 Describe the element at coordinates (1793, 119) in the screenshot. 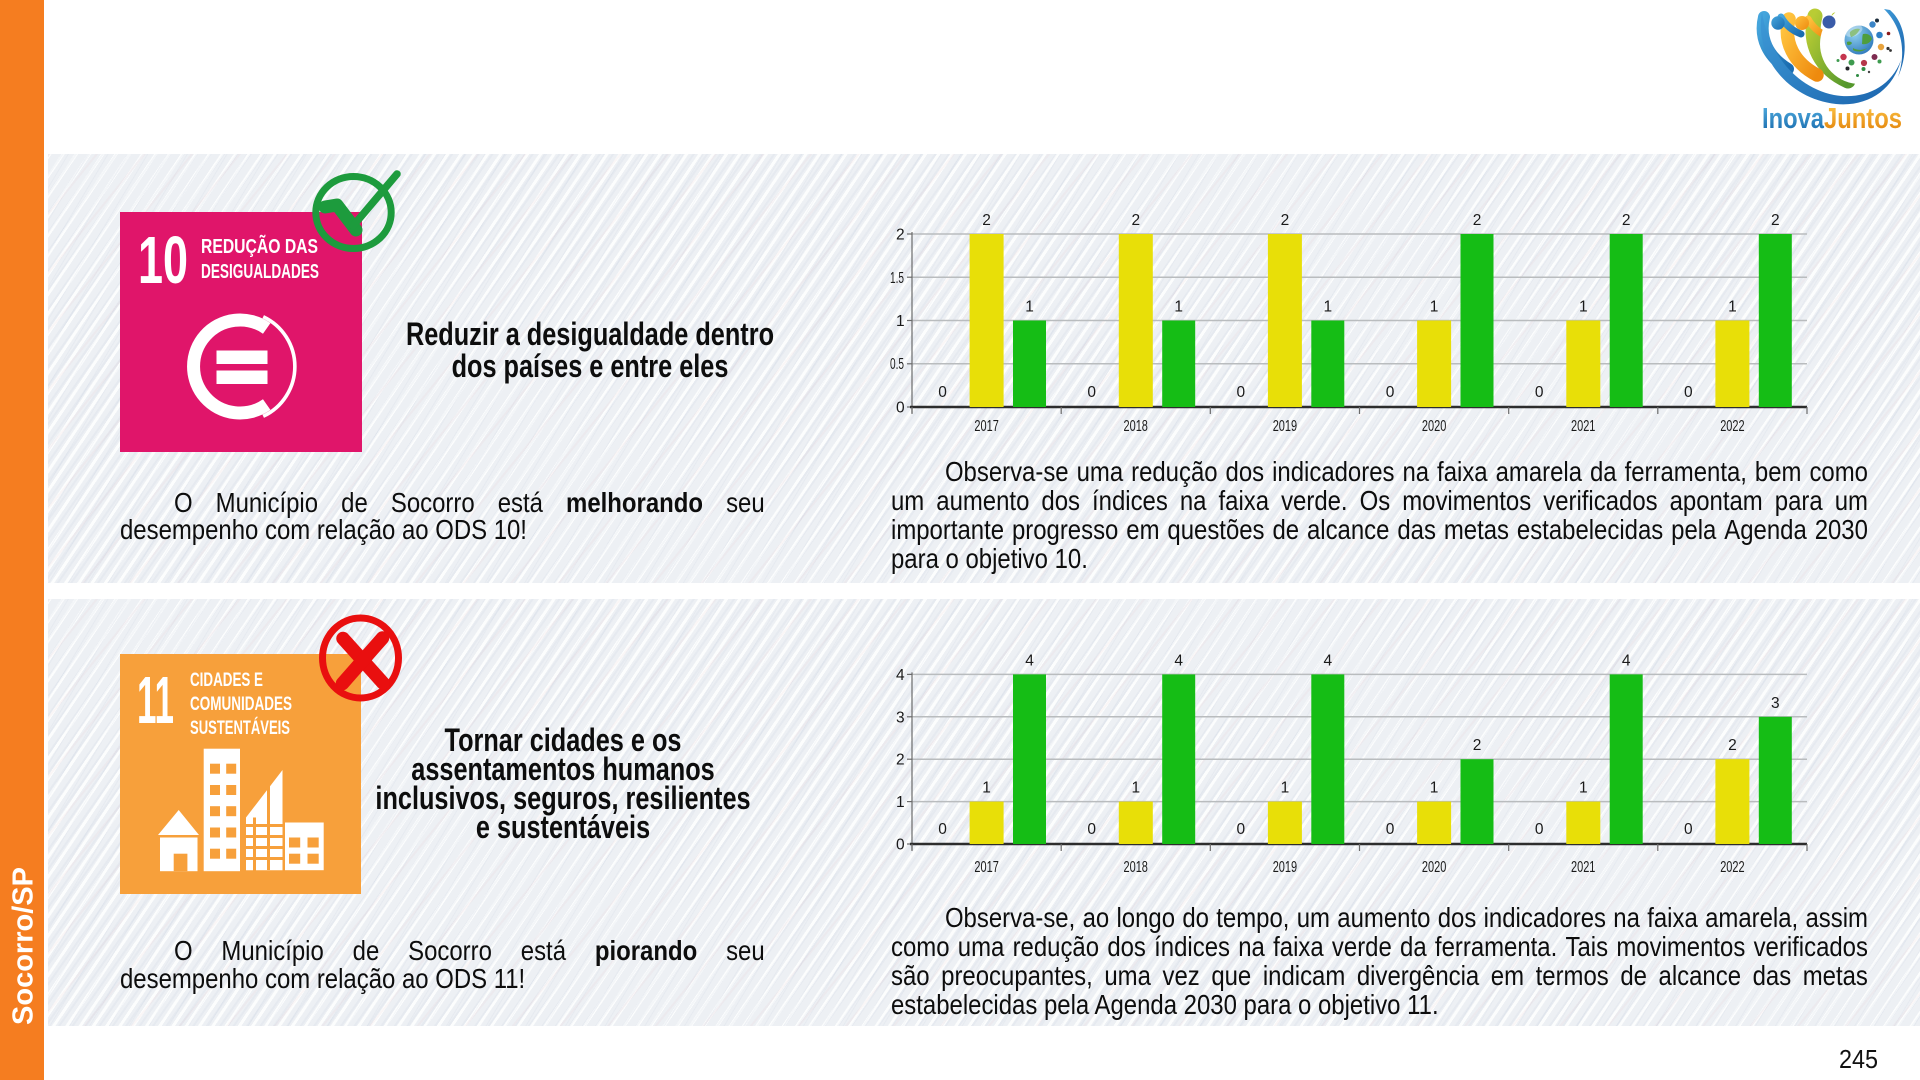

I see `svg-text: Inova` at that location.